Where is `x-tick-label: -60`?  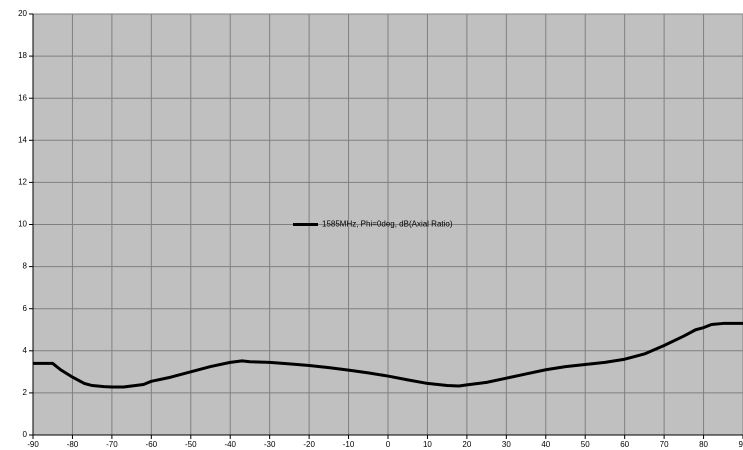 x-tick-label: -60 is located at coordinates (152, 444).